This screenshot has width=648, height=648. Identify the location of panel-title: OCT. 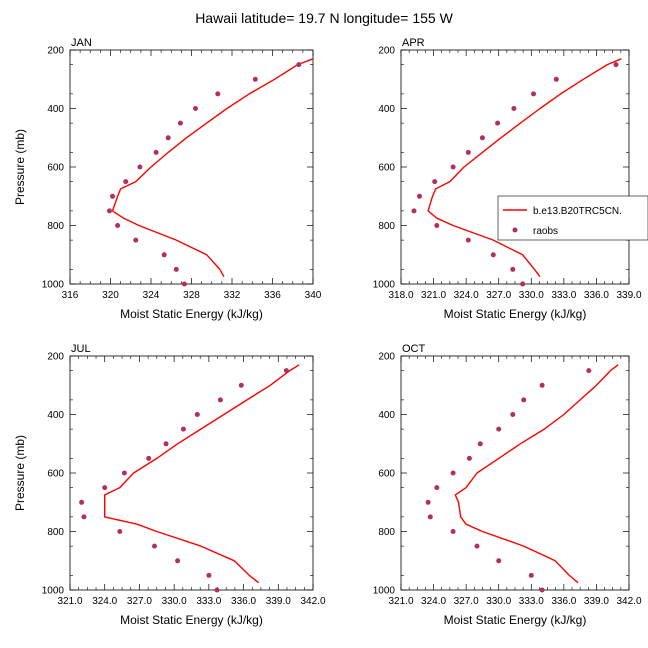
(414, 349).